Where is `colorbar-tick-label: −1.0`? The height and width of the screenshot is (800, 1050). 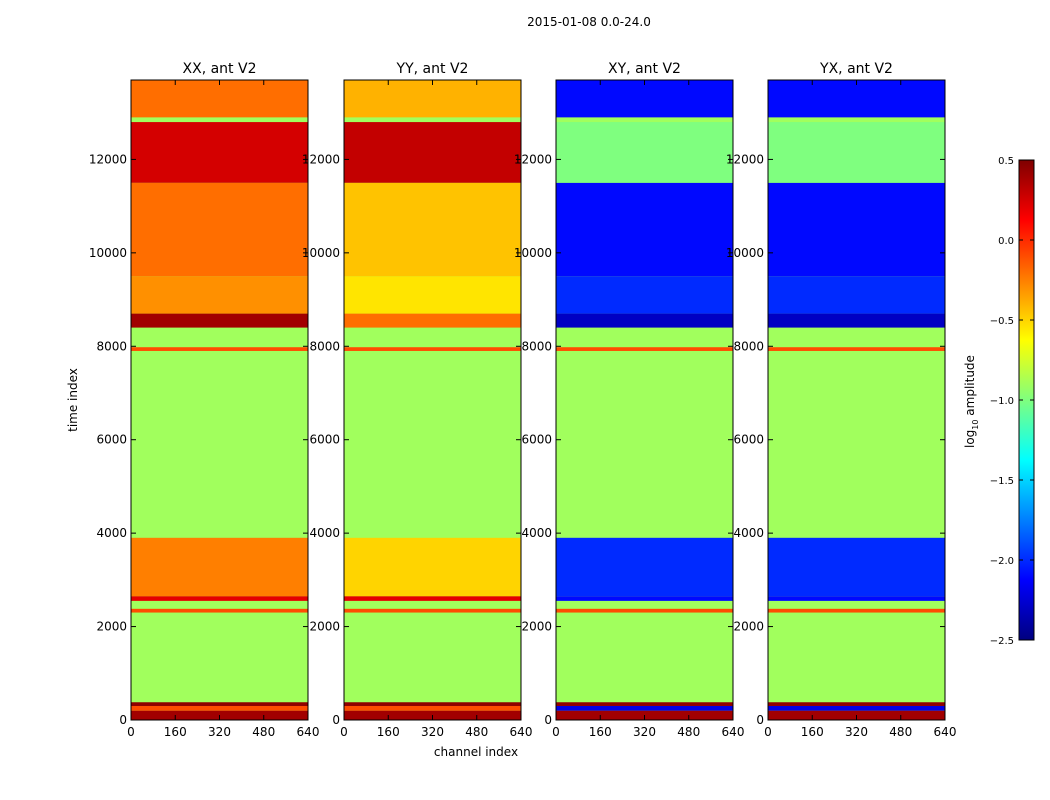
colorbar-tick-label: −1.0 is located at coordinates (1002, 401).